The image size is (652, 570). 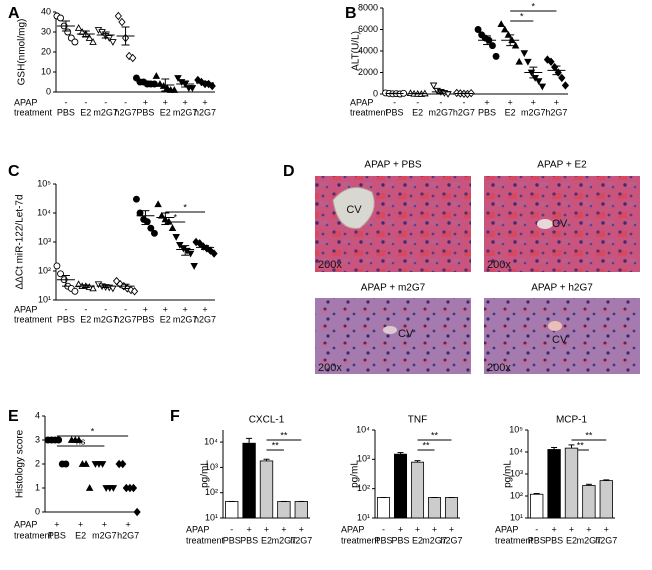 What do you see at coordinates (205, 474) in the screenshot?
I see `y-axis-label: pg/mL` at bounding box center [205, 474].